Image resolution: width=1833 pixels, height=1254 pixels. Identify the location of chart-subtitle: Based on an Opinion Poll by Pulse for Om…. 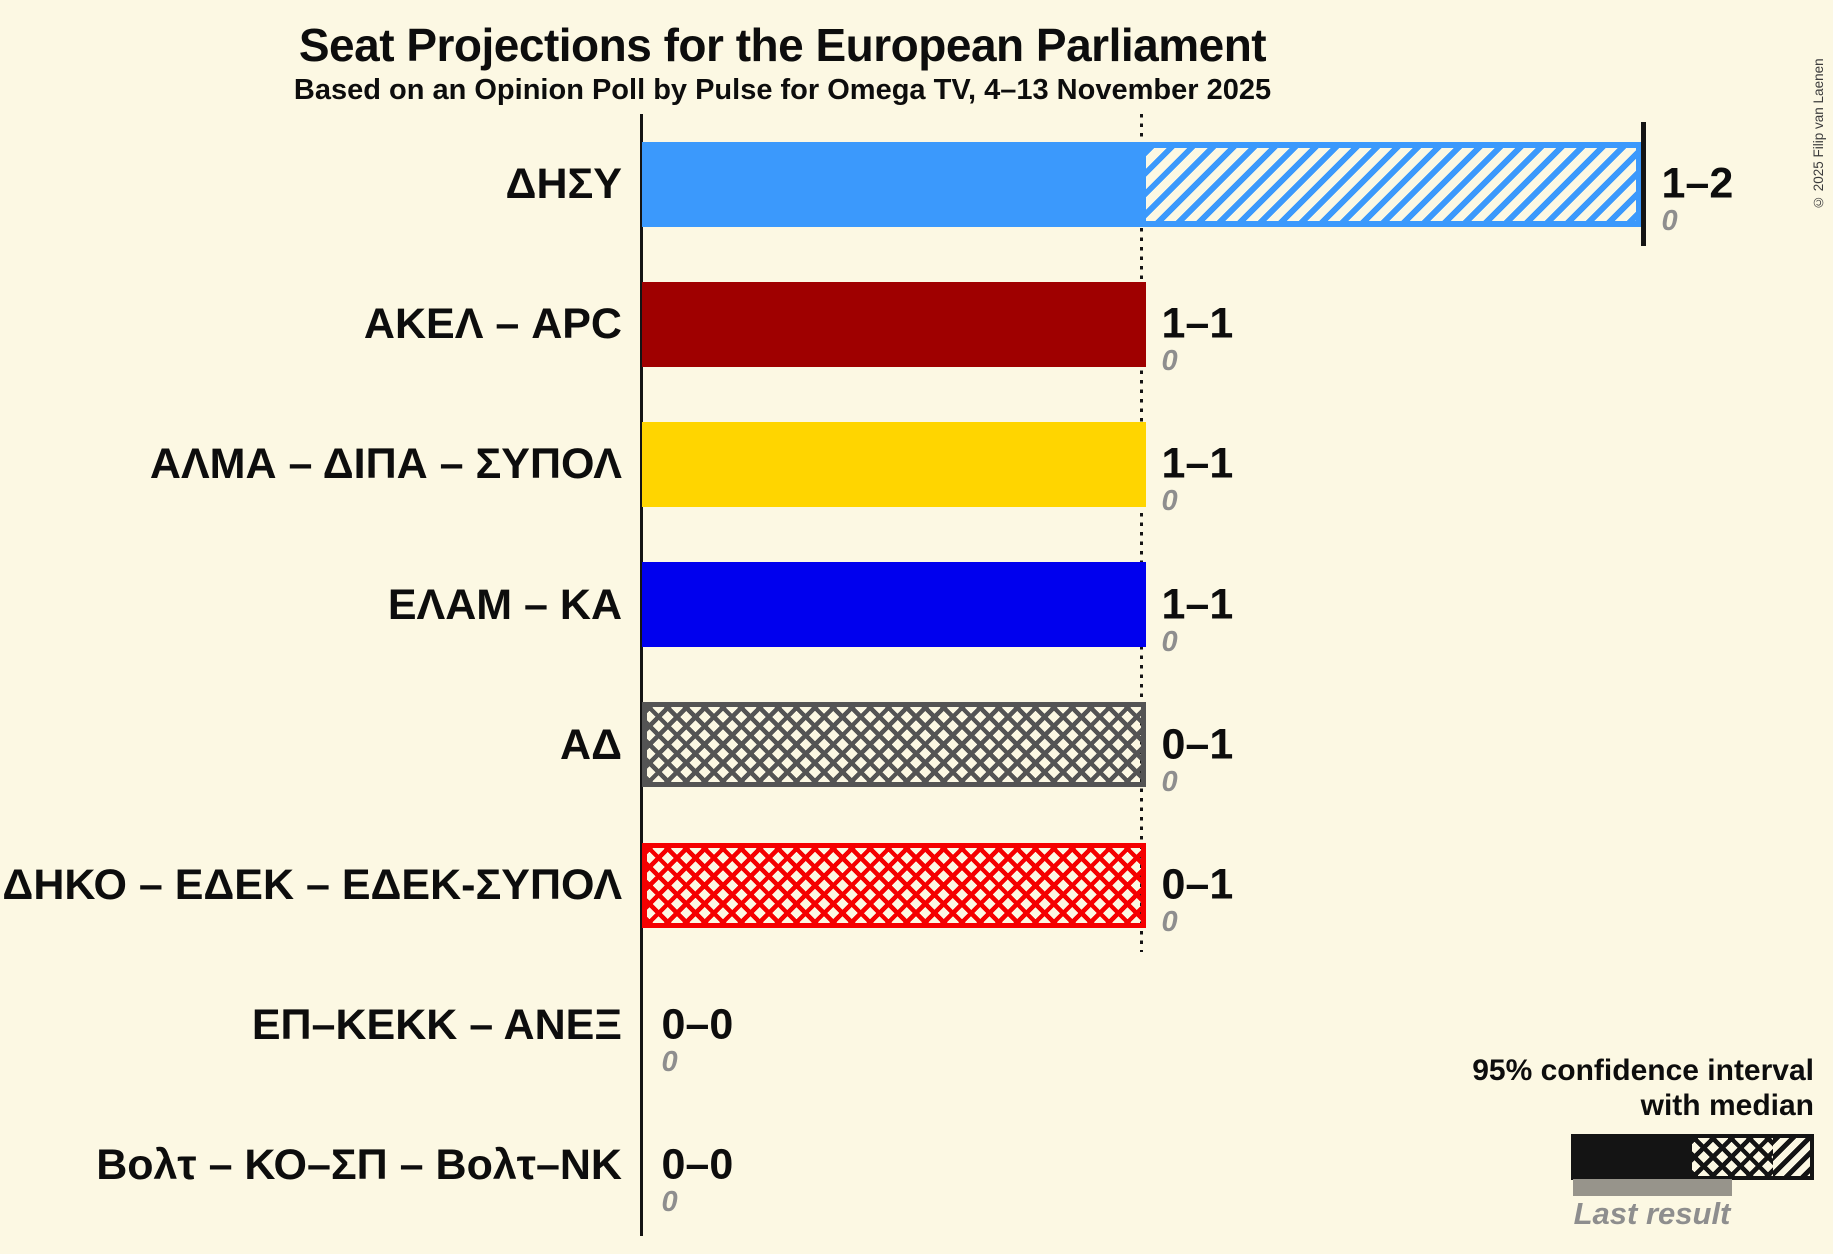
(782, 90).